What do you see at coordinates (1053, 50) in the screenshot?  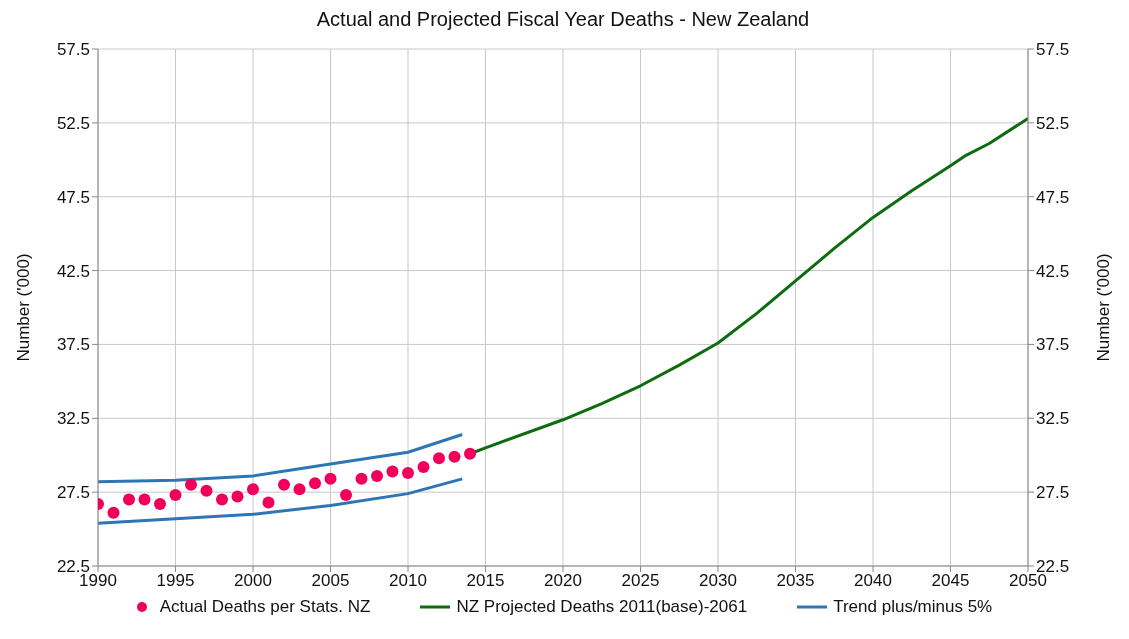 I see `y2-tick-label: 57.5` at bounding box center [1053, 50].